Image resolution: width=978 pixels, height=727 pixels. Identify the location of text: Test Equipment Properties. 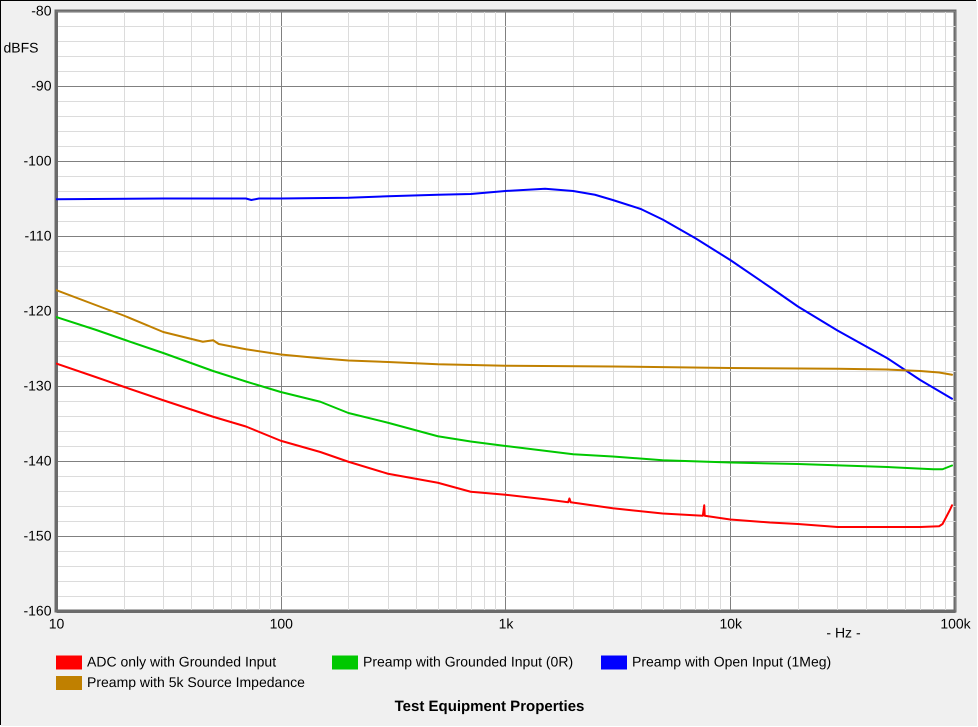
(489, 706).